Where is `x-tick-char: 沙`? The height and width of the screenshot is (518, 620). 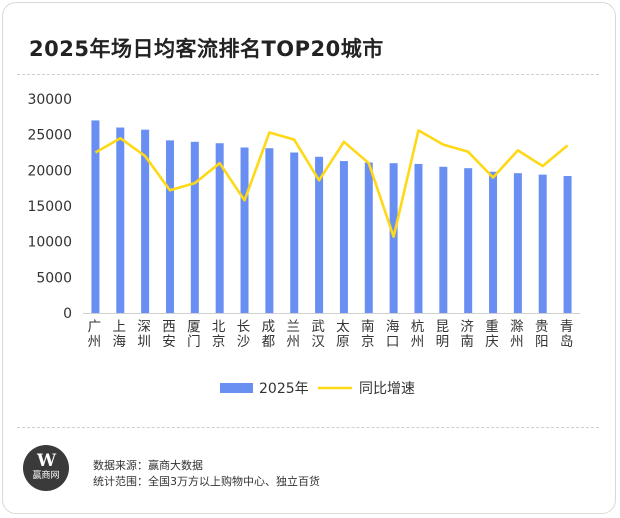 x-tick-char: 沙 is located at coordinates (244, 342).